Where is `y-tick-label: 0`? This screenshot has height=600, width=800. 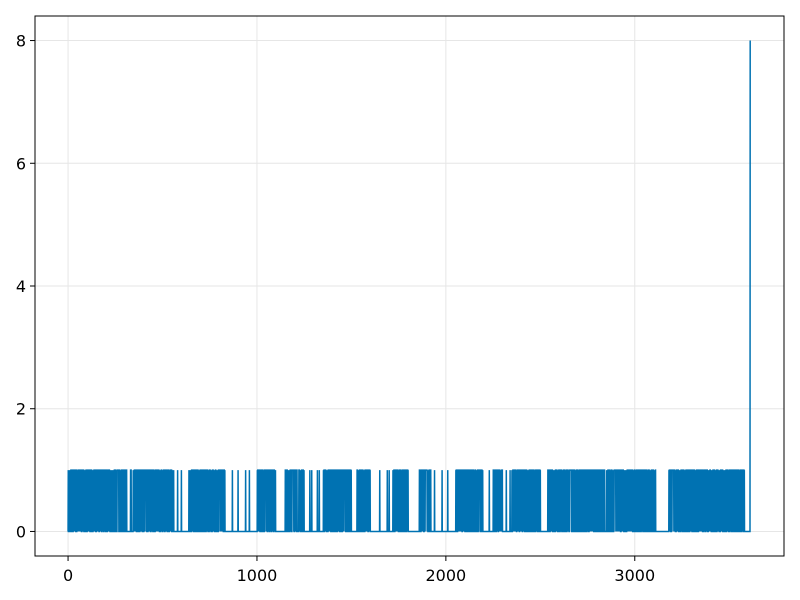 y-tick-label: 0 is located at coordinates (21, 531).